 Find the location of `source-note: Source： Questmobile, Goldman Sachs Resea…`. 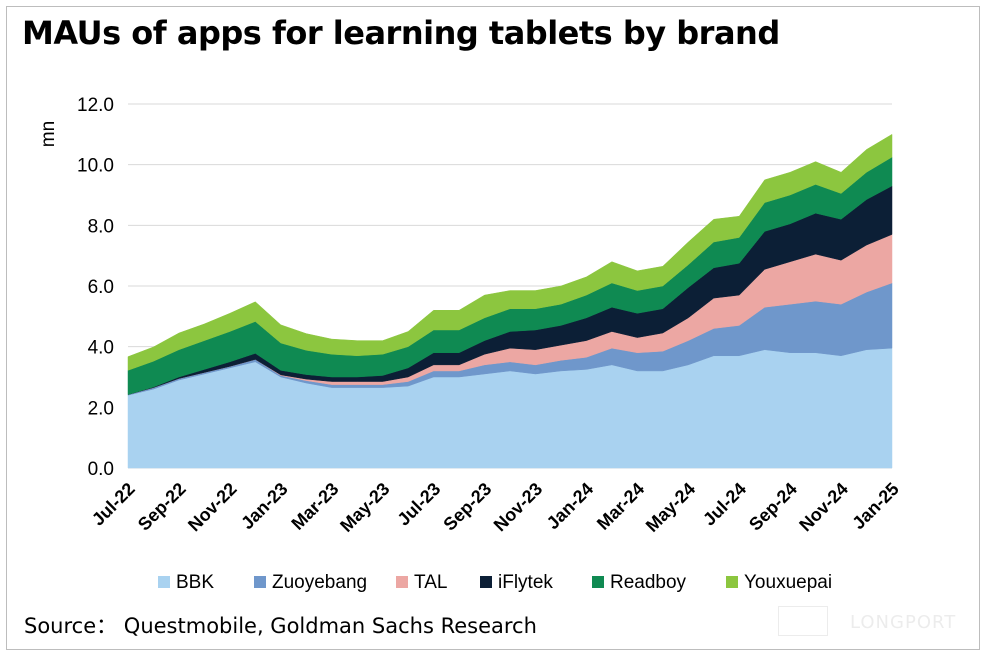

source-note: Source： Questmobile, Goldman Sachs Resea… is located at coordinates (280, 626).